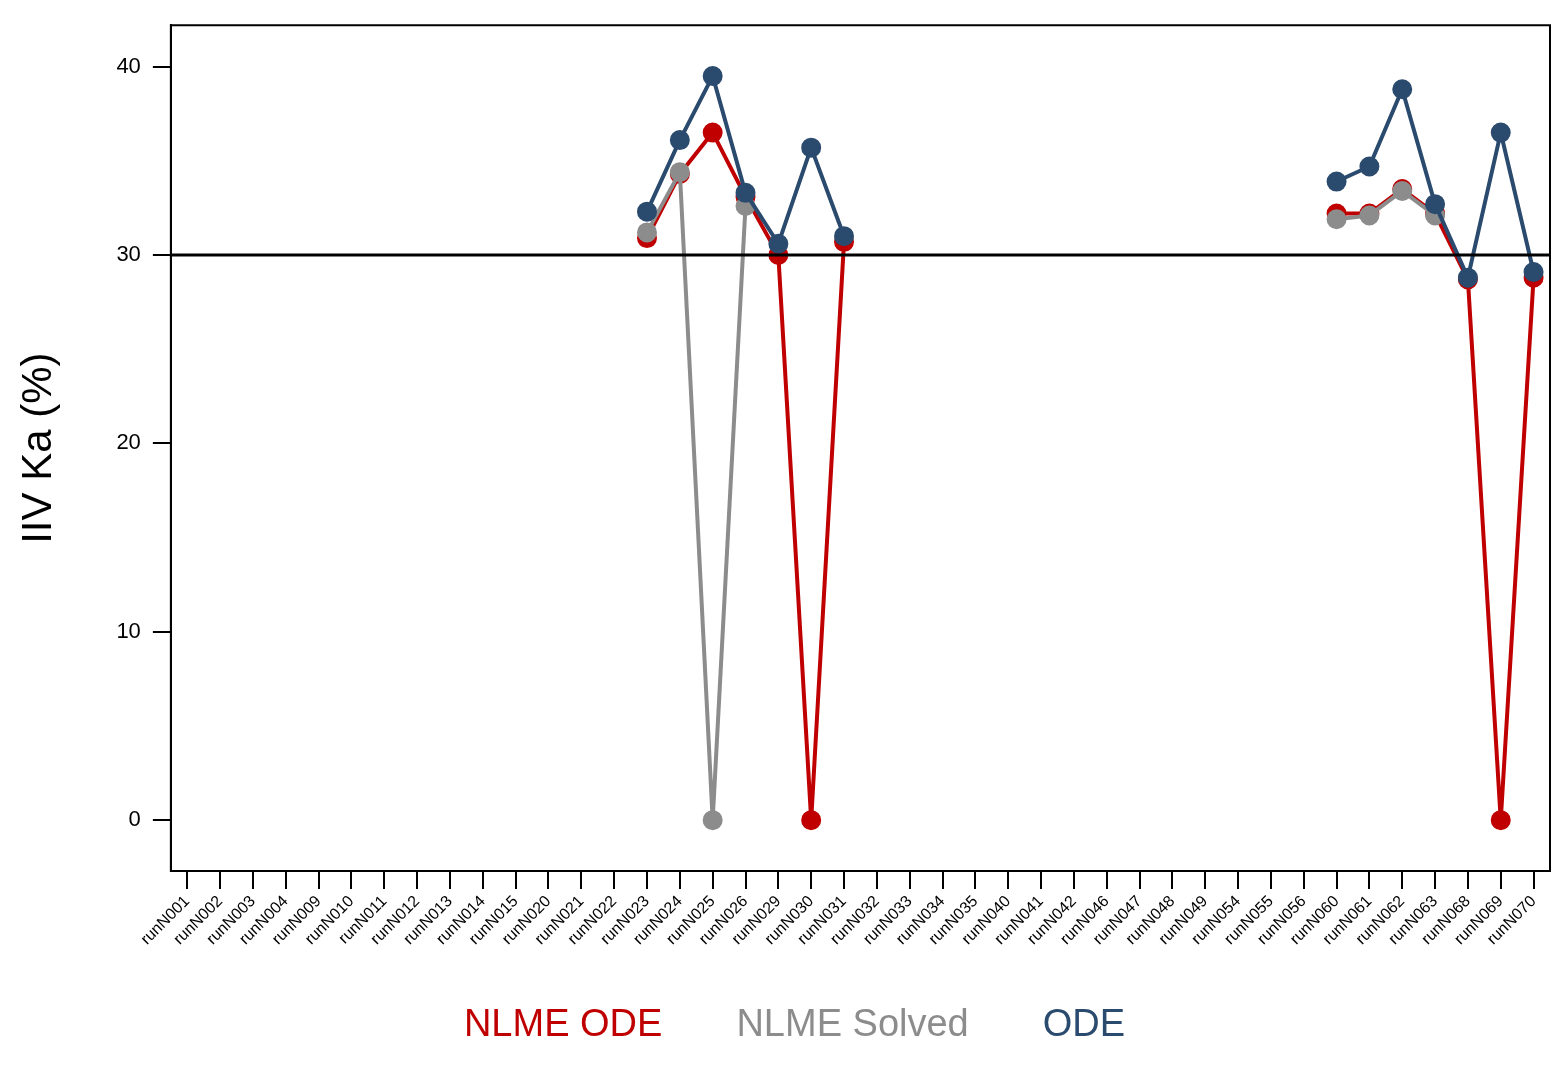 Image resolution: width=1562 pixels, height=1065 pixels. I want to click on text: NLME Solved, so click(852, 1023).